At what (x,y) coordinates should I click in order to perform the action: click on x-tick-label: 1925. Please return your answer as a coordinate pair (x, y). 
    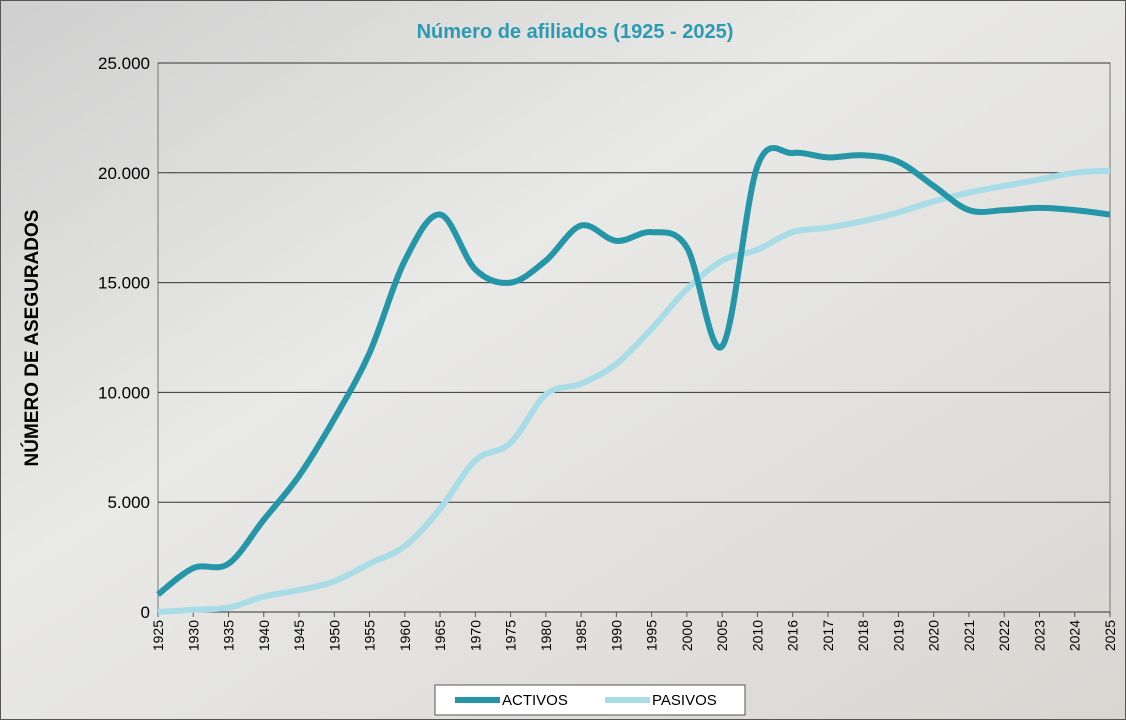
    Looking at the image, I should click on (158, 635).